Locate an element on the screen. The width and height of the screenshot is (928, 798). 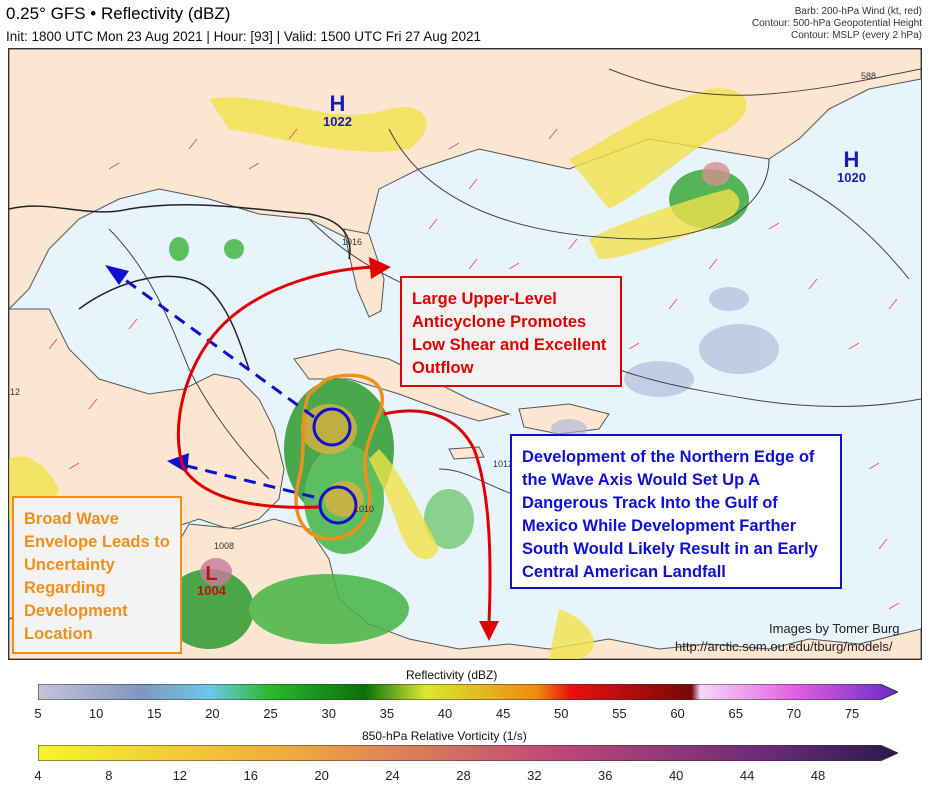
reflectivity-tick-label: 35 is located at coordinates (387, 713).